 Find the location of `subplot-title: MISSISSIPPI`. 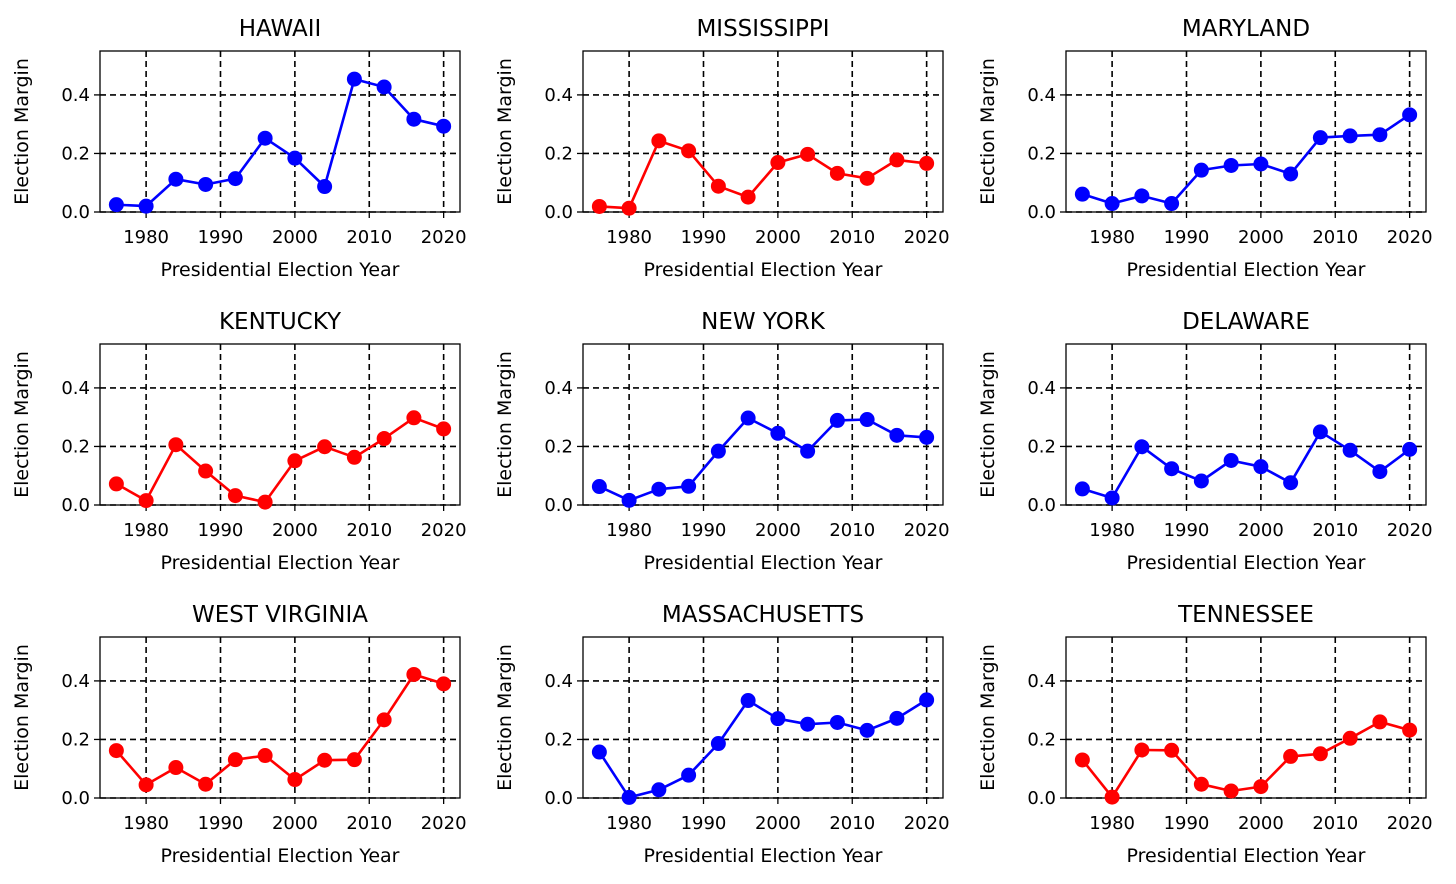

subplot-title: MISSISSIPPI is located at coordinates (762, 29).